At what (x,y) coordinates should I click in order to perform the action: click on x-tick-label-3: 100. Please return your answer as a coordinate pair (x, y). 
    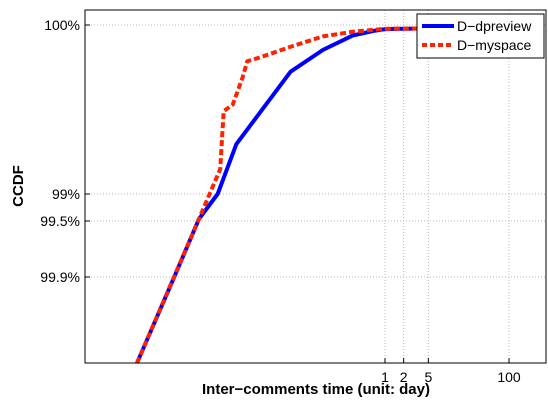
    Looking at the image, I should click on (509, 377).